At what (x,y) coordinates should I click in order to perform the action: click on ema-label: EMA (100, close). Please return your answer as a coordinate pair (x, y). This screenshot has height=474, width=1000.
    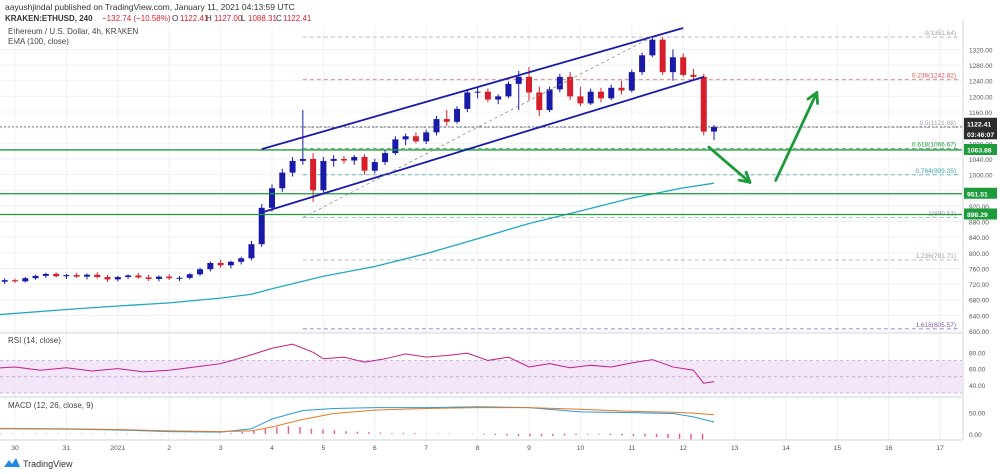
    Looking at the image, I should click on (38, 41).